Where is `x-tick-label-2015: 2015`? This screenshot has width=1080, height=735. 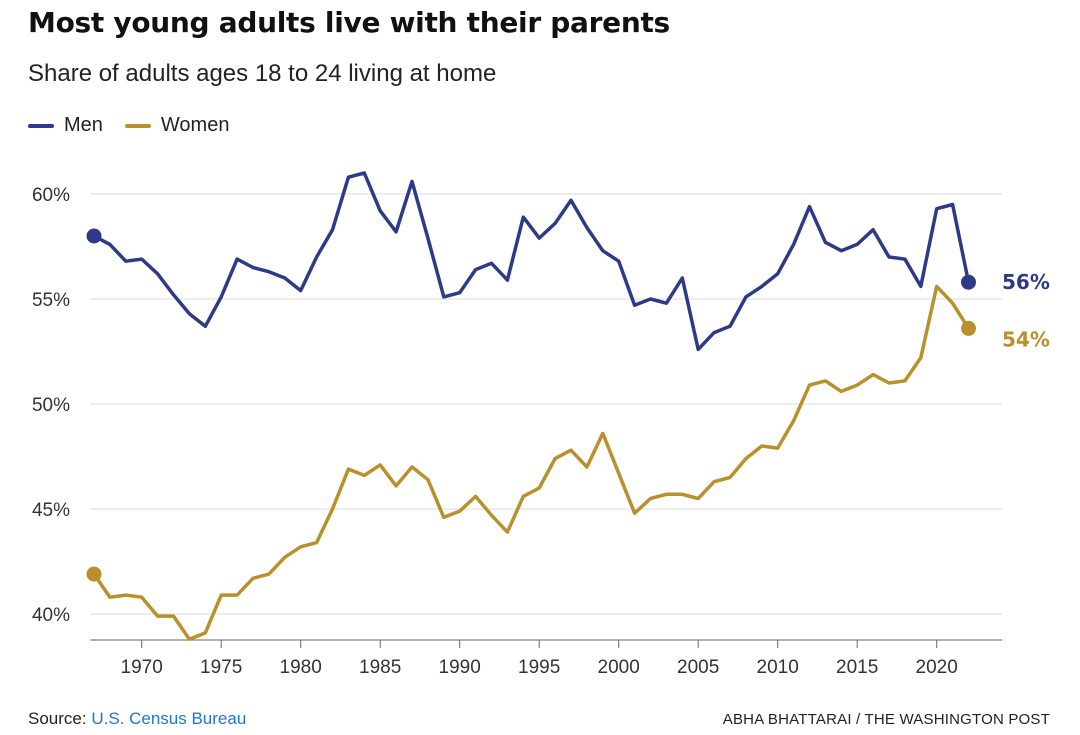
x-tick-label-2015: 2015 is located at coordinates (857, 667).